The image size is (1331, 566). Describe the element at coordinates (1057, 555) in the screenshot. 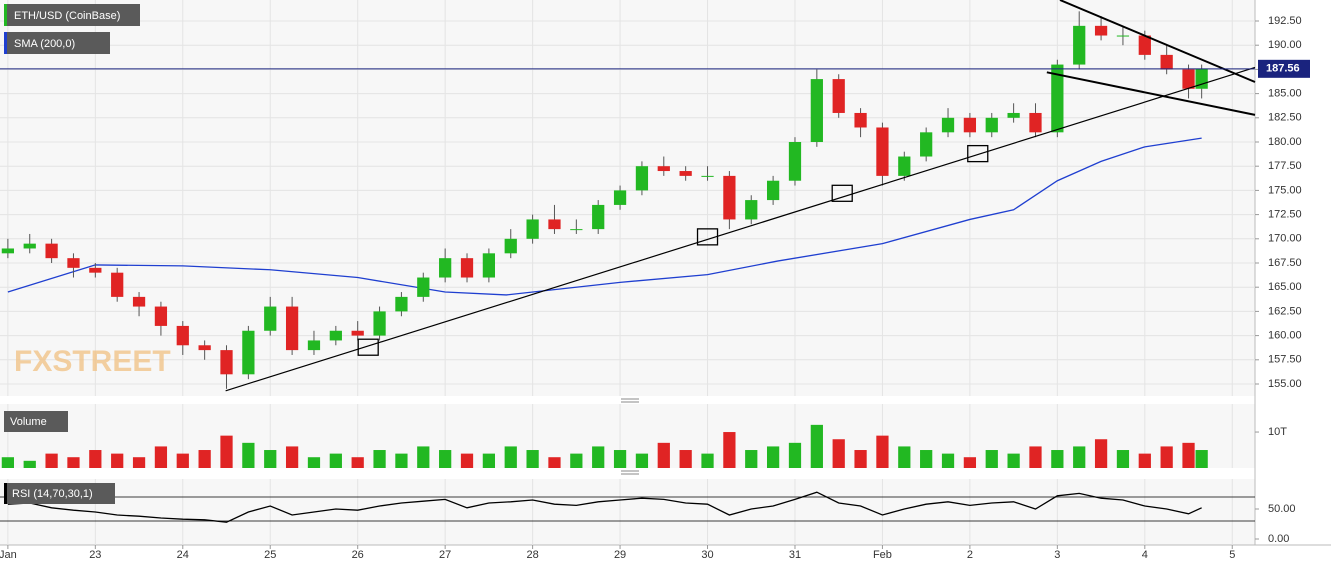

I see `x-tick-label: 3` at that location.